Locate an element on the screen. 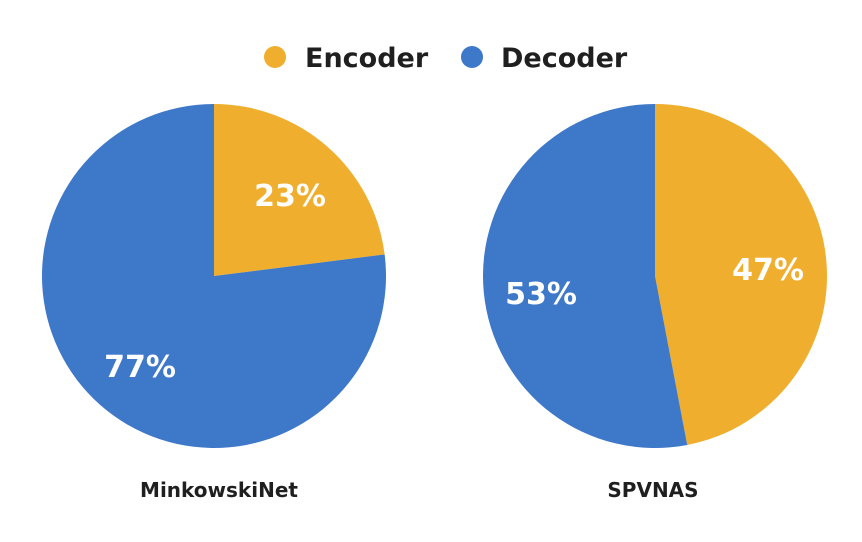  slice-label-encoder: 47% is located at coordinates (768, 270).